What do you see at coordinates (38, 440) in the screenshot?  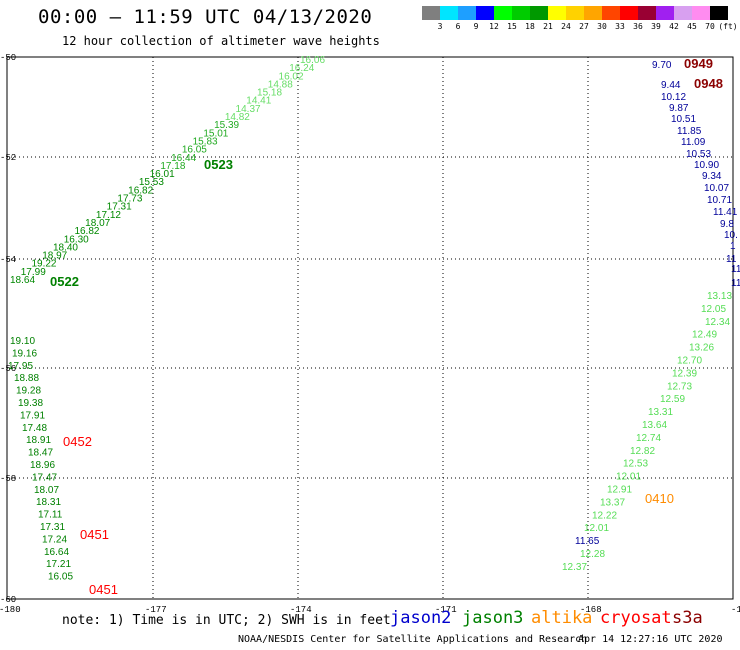 I see `wave-height-value: 18.91` at bounding box center [38, 440].